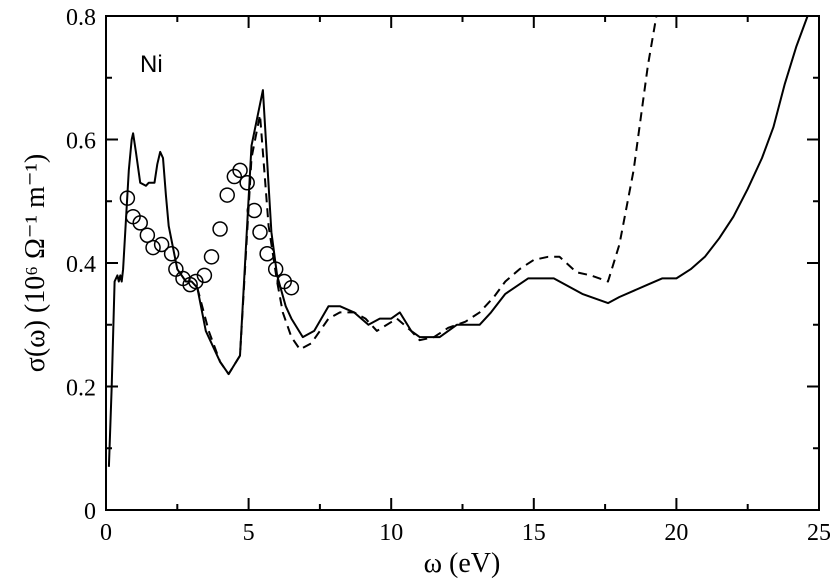 The height and width of the screenshot is (581, 830). I want to click on y-axis-label: σ(ω) (10⁶ Ω⁻¹ m⁻¹), so click(35, 263).